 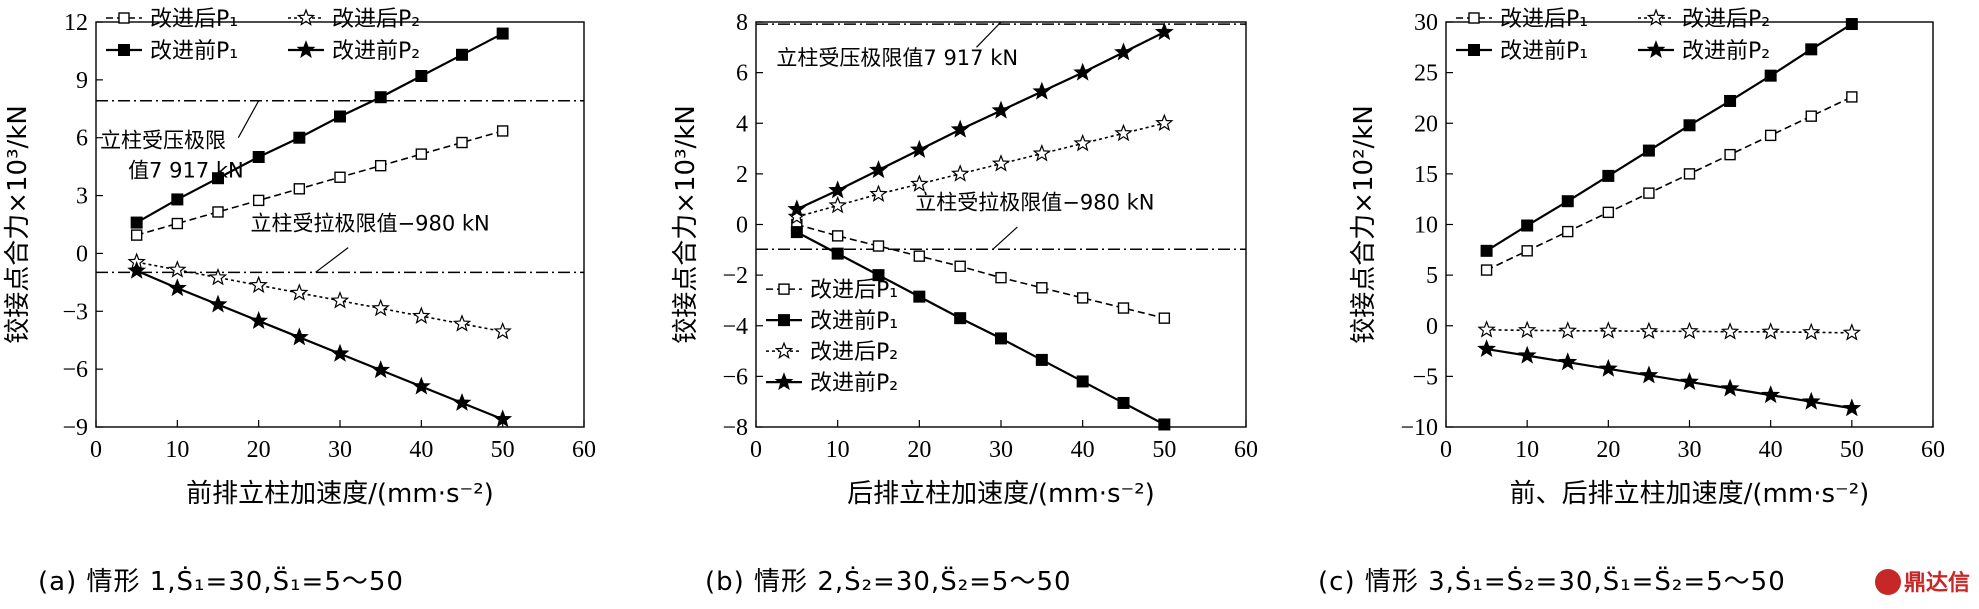 I want to click on y-axis-label: 铰接点合力×10³/kN, so click(x=18, y=224).